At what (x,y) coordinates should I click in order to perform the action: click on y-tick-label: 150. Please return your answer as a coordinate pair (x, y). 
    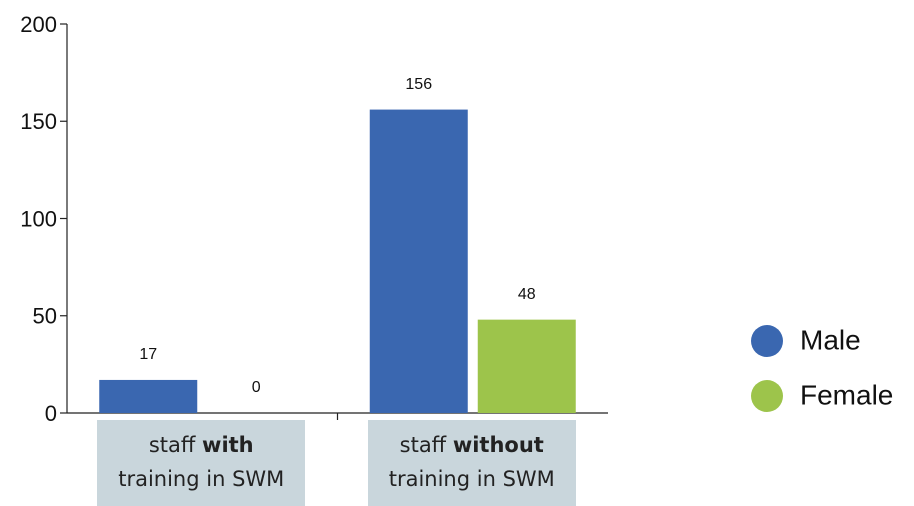
    Looking at the image, I should click on (38, 121).